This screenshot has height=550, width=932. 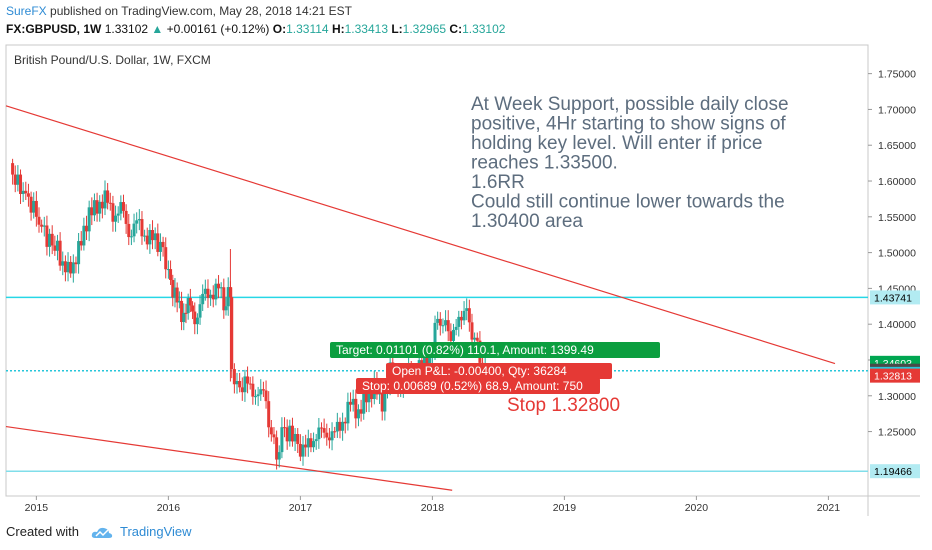 What do you see at coordinates (895, 375) in the screenshot?
I see `price-label-bg` at bounding box center [895, 375].